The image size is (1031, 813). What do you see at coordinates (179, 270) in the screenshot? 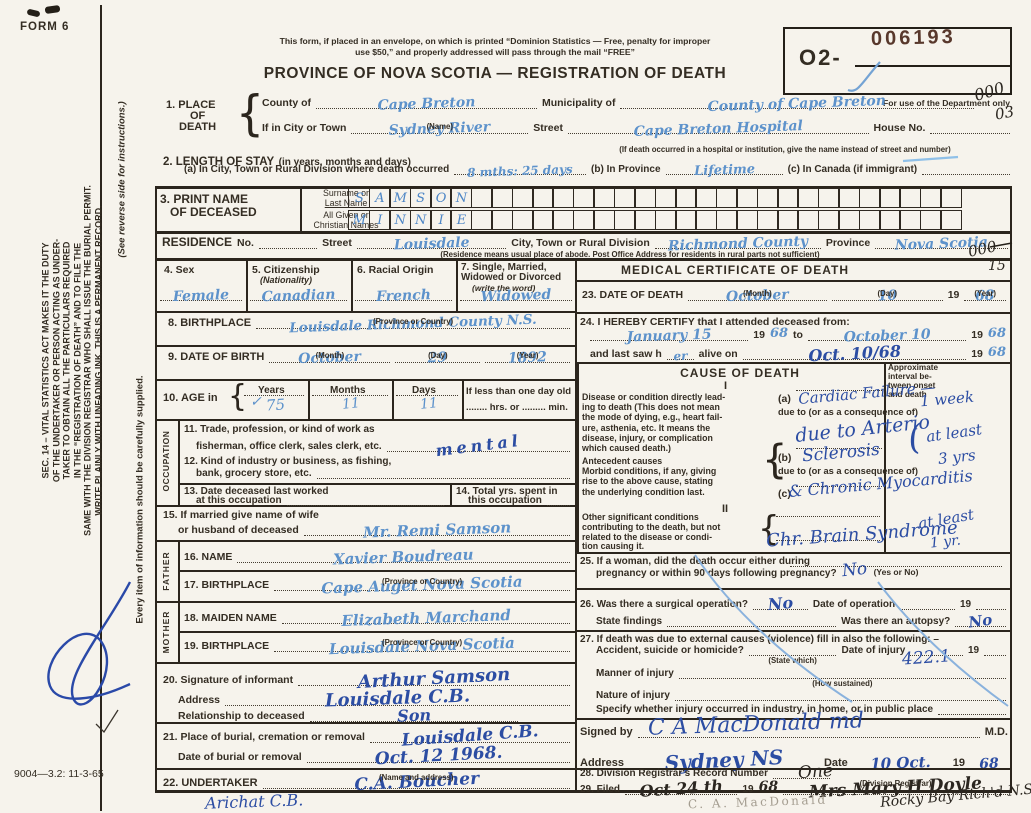
I see `sex-label: 4. Sex` at bounding box center [179, 270].